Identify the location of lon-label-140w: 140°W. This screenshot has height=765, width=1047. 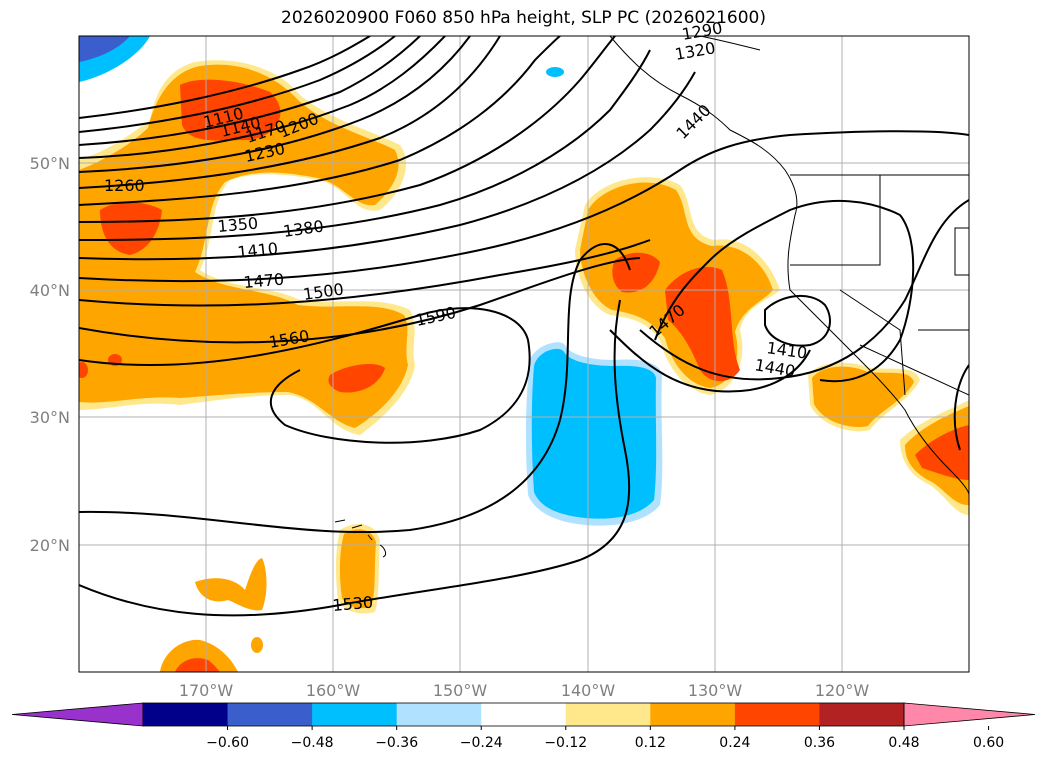
(588, 690).